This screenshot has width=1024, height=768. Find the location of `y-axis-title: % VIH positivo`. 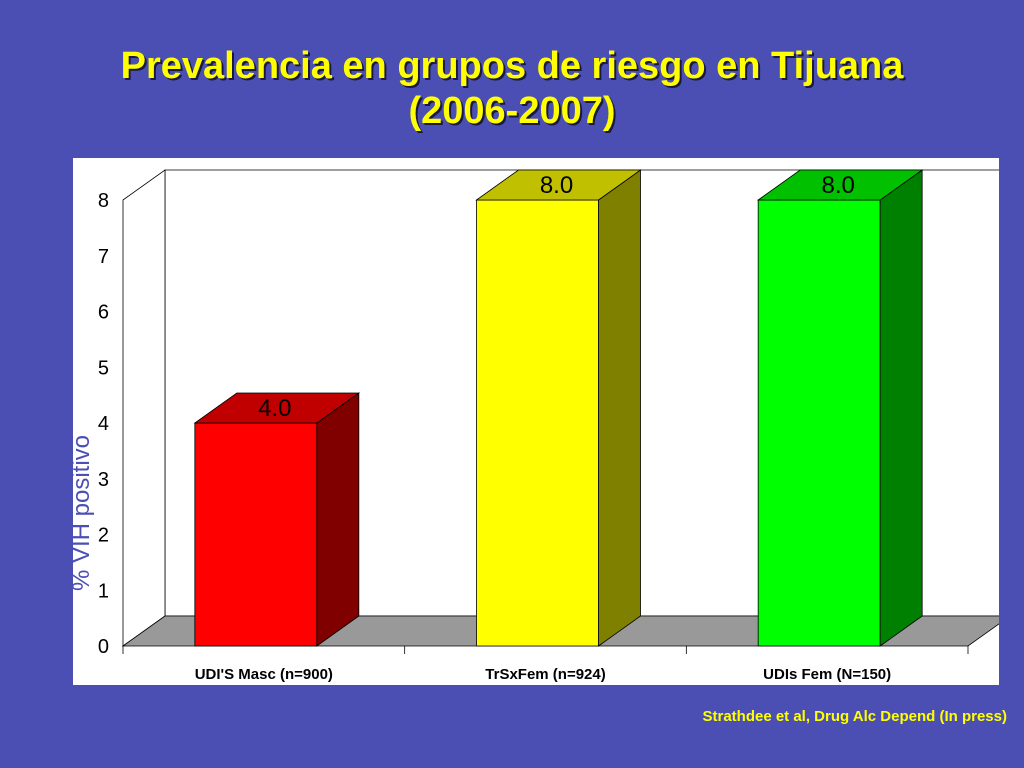

y-axis-title: % VIH positivo is located at coordinates (84, 513).